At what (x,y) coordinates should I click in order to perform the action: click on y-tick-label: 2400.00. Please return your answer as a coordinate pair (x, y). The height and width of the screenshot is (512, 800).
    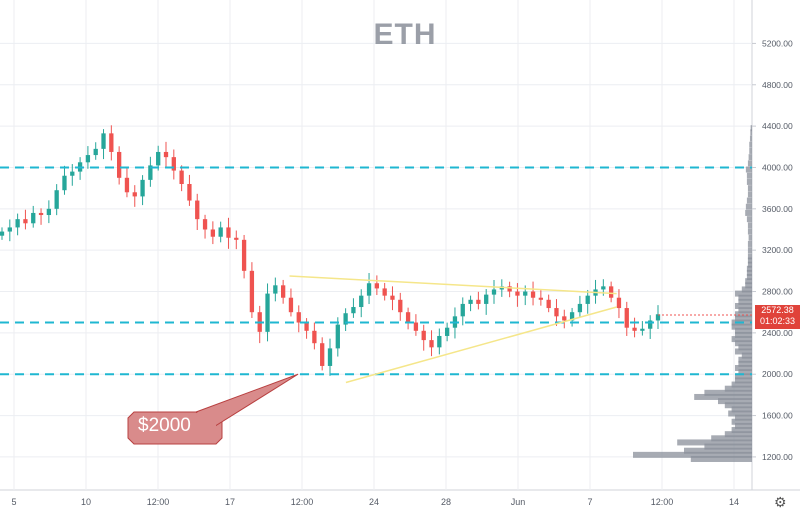
    Looking at the image, I should click on (777, 333).